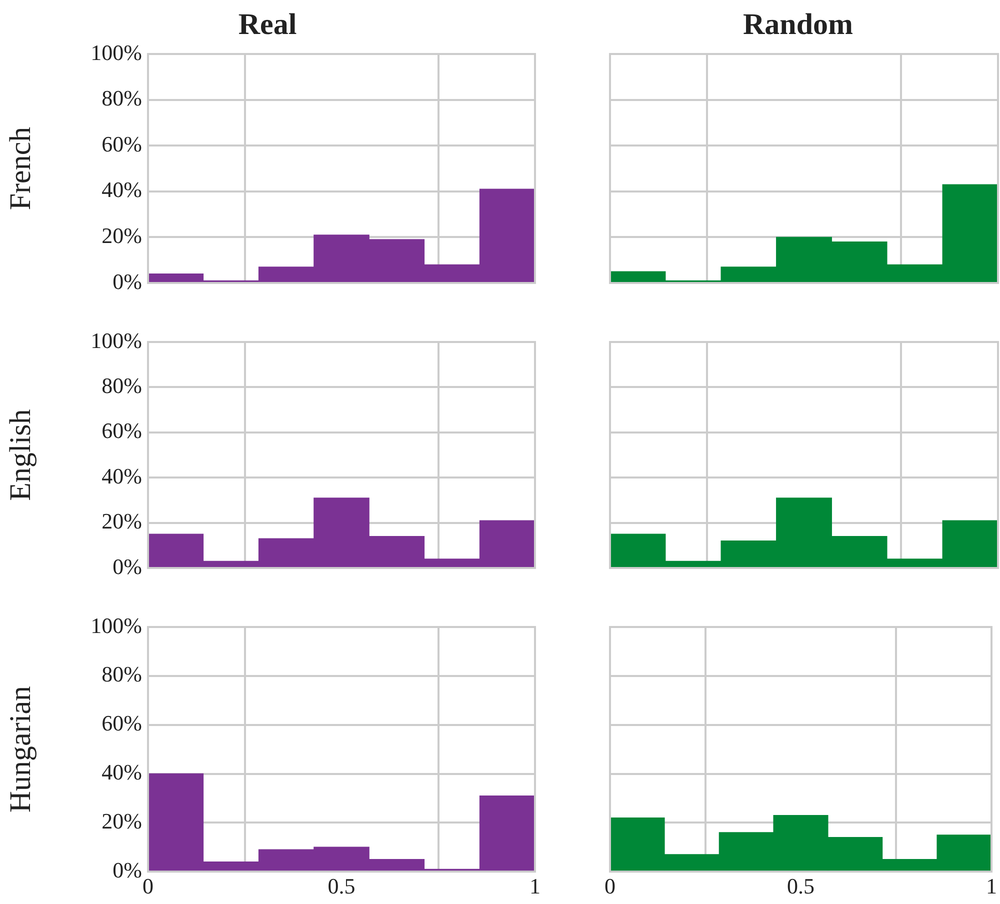  What do you see at coordinates (267, 24) in the screenshot?
I see `chart-title: Real` at bounding box center [267, 24].